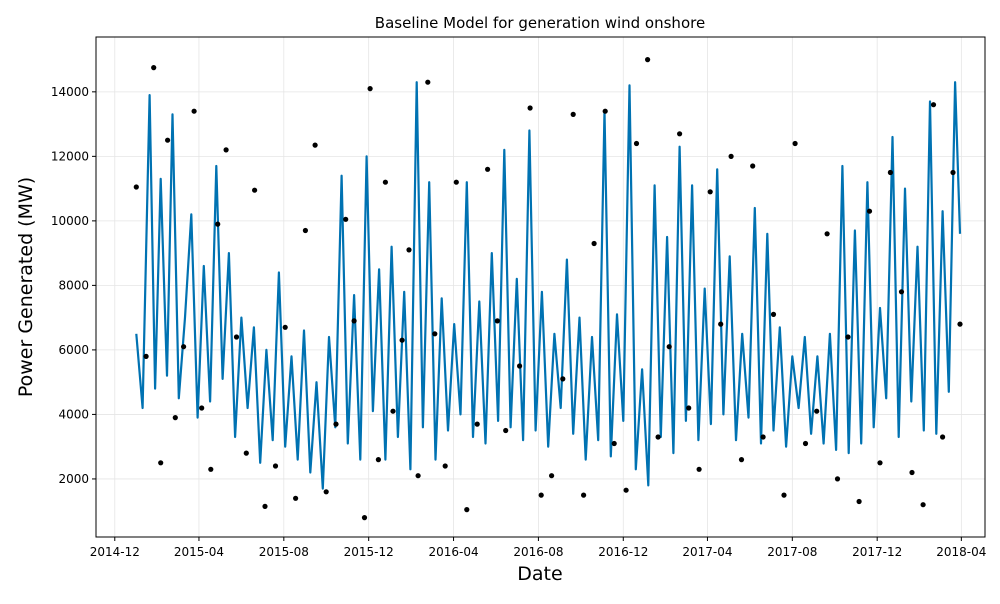 The image size is (1000, 604). I want to click on y-tick-label: 14000, so click(70, 92).